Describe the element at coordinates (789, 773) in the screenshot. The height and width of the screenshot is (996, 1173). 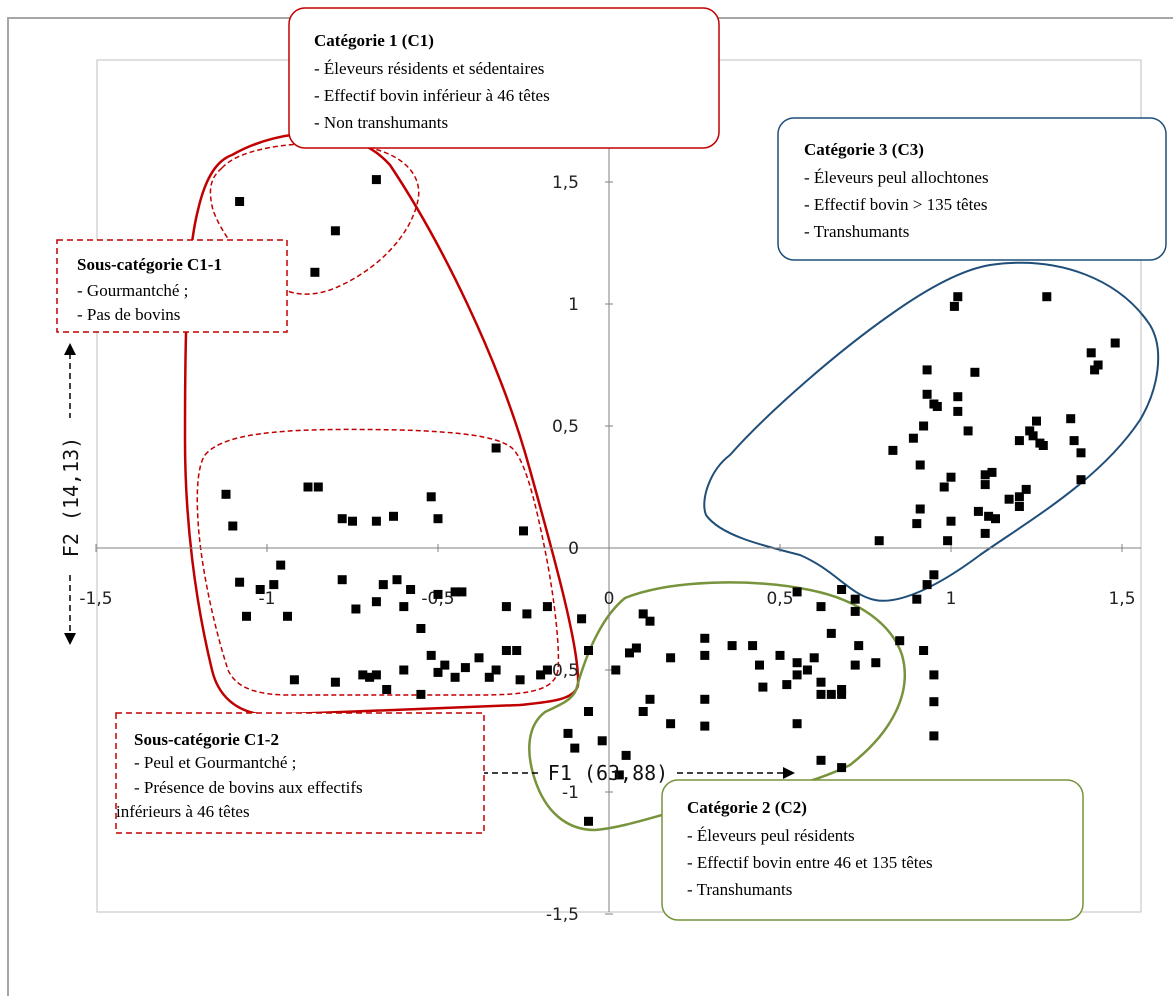
I see `x-arrow-right-head` at that location.